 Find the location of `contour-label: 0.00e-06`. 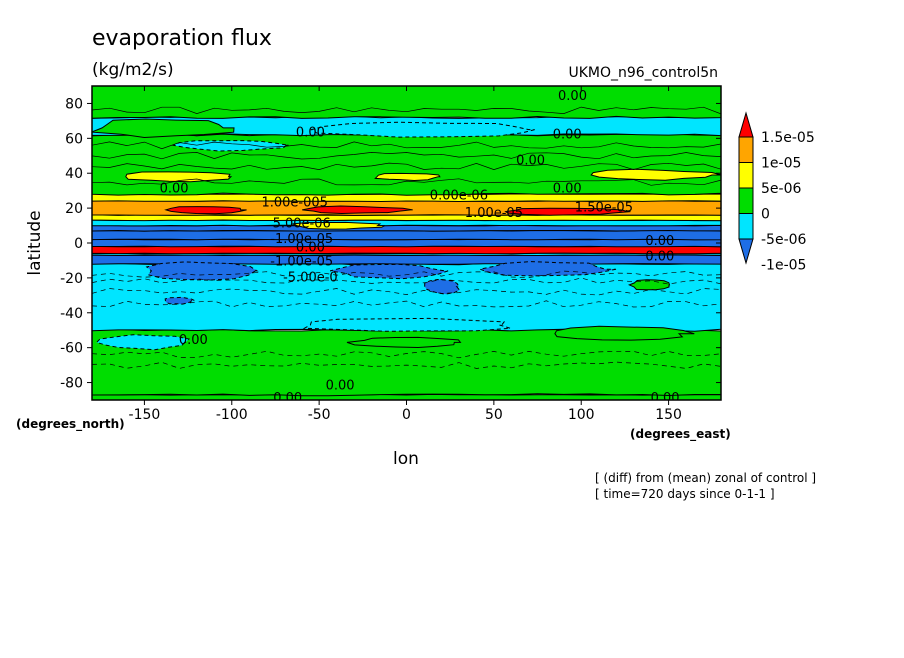

contour-label: 0.00e-06 is located at coordinates (459, 195).